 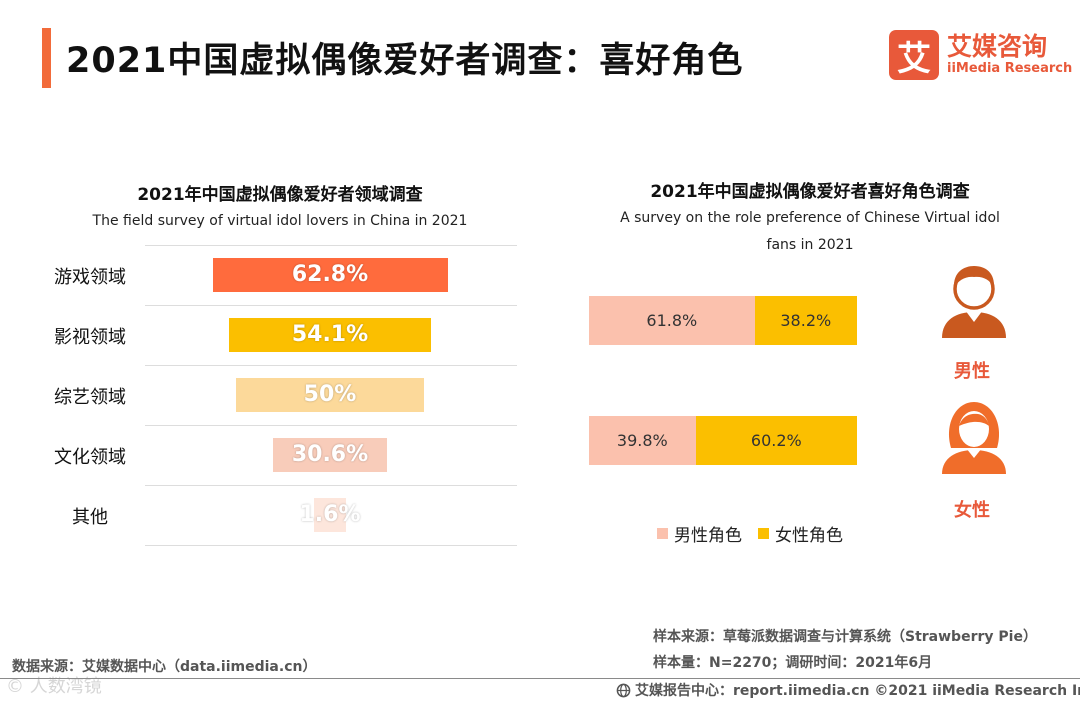 I want to click on iimedia-logo: 艾 艾媒咨询 iiMedia Research, so click(x=980, y=55).